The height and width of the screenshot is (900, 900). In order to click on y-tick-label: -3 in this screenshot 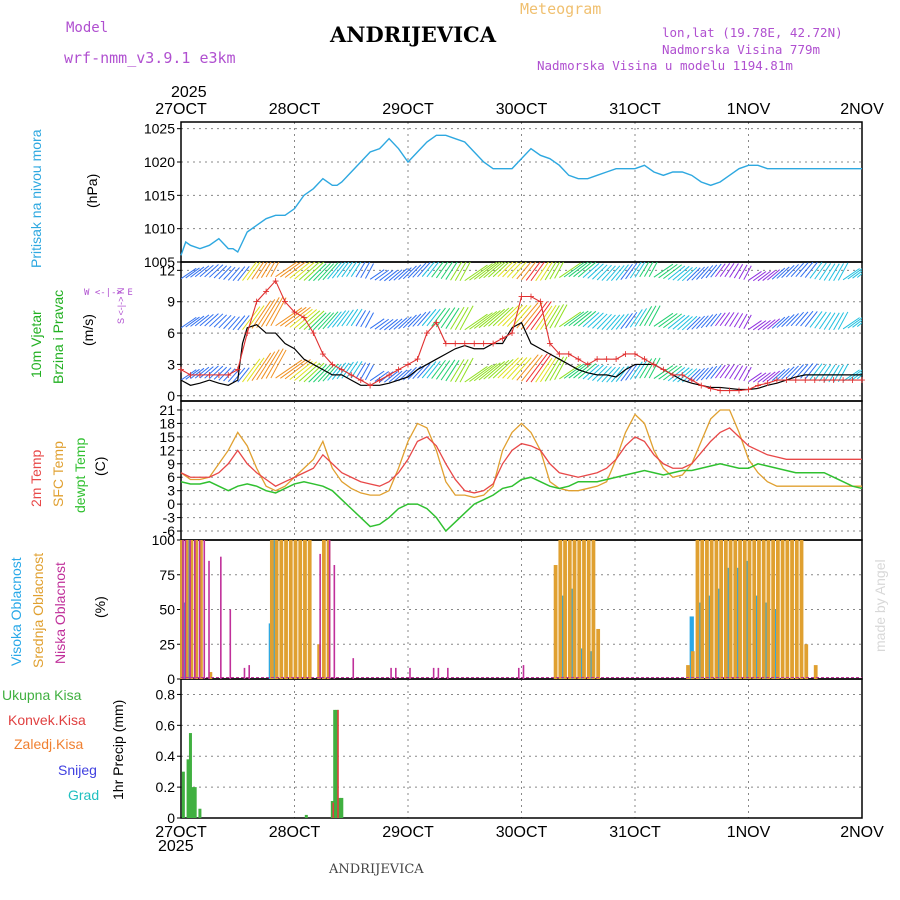, I will do `click(169, 518)`.